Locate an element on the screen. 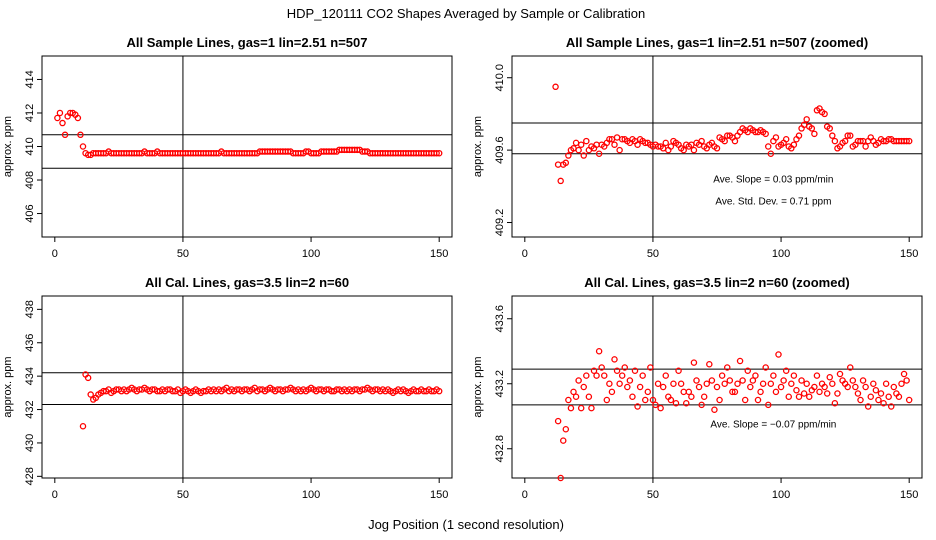 This screenshot has width=936, height=540. y-tick-label: 432.8 is located at coordinates (500, 449).